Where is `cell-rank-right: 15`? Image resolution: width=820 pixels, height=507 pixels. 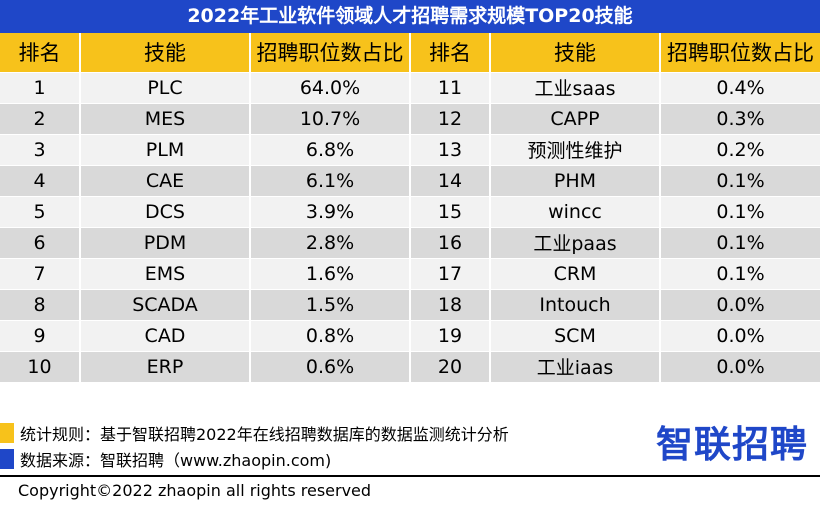 cell-rank-right: 15 is located at coordinates (450, 211).